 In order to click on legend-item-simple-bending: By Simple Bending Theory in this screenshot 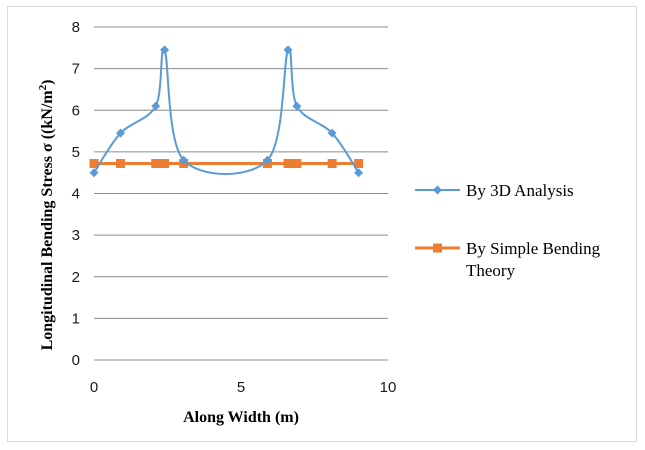, I will do `click(508, 259)`.